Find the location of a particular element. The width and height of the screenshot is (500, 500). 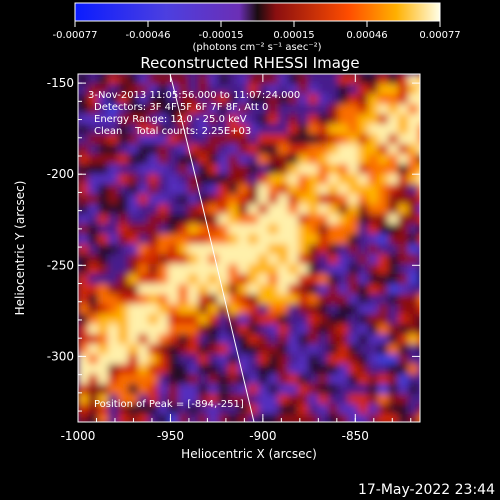

info-line-detectors: Detectors: 3F 4F 5F 6F 7F 8F, Att 0 is located at coordinates (181, 107).